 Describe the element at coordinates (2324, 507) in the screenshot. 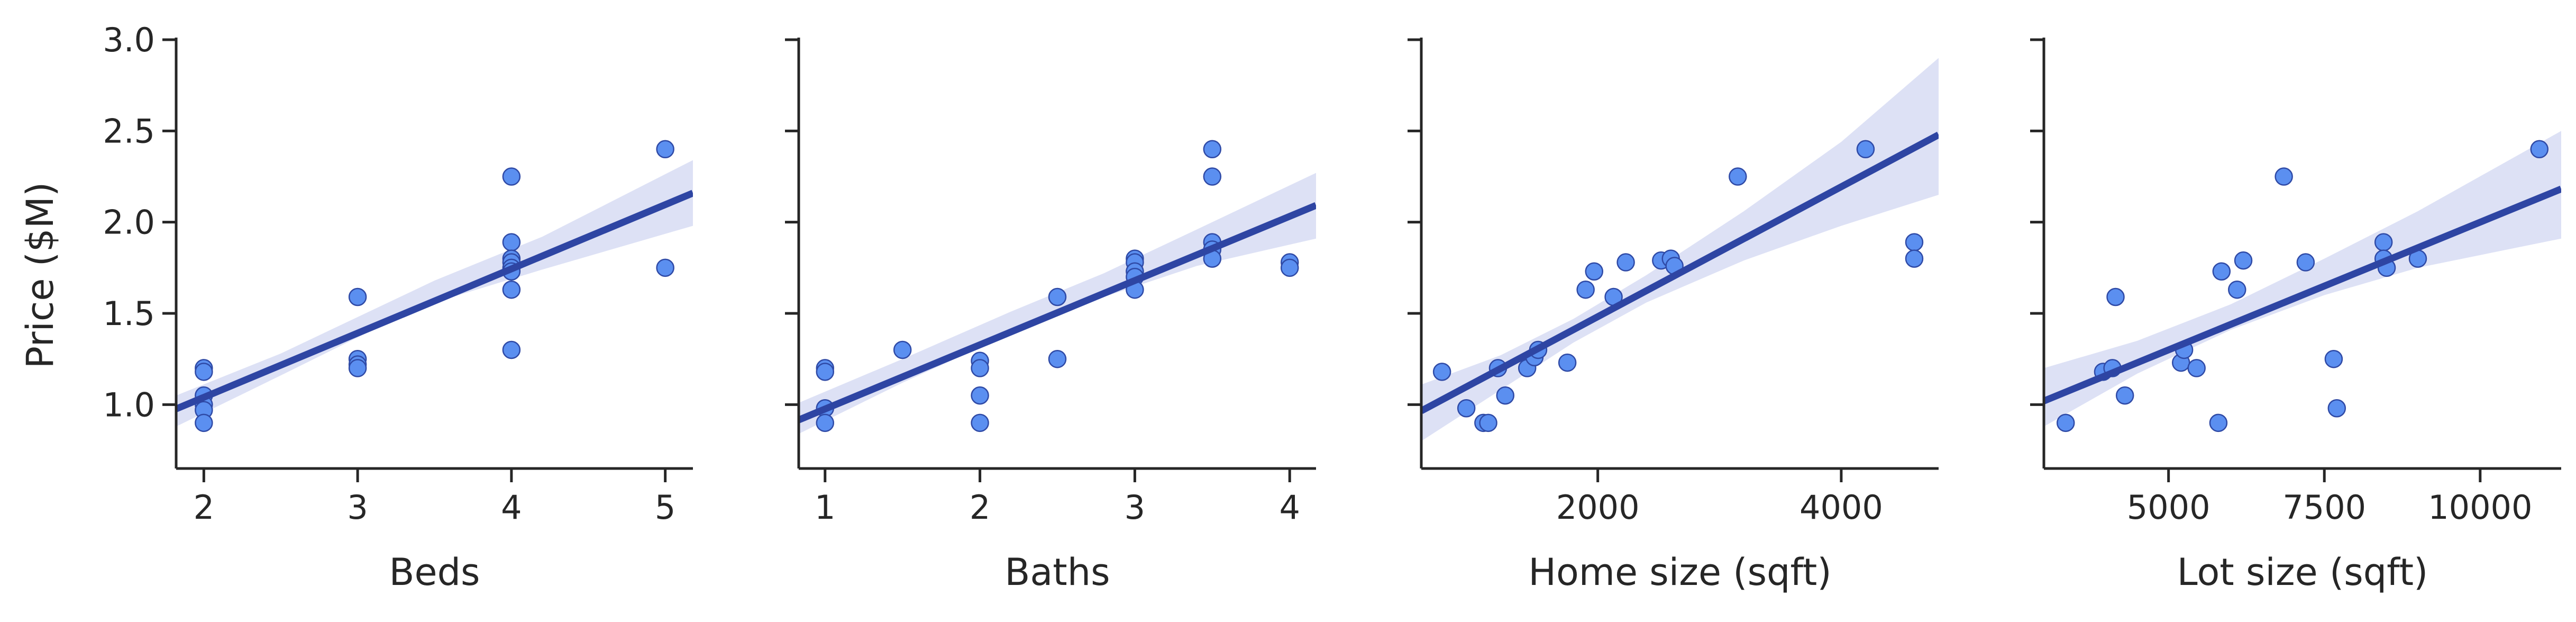

I see `x-tick-label: 7500` at that location.